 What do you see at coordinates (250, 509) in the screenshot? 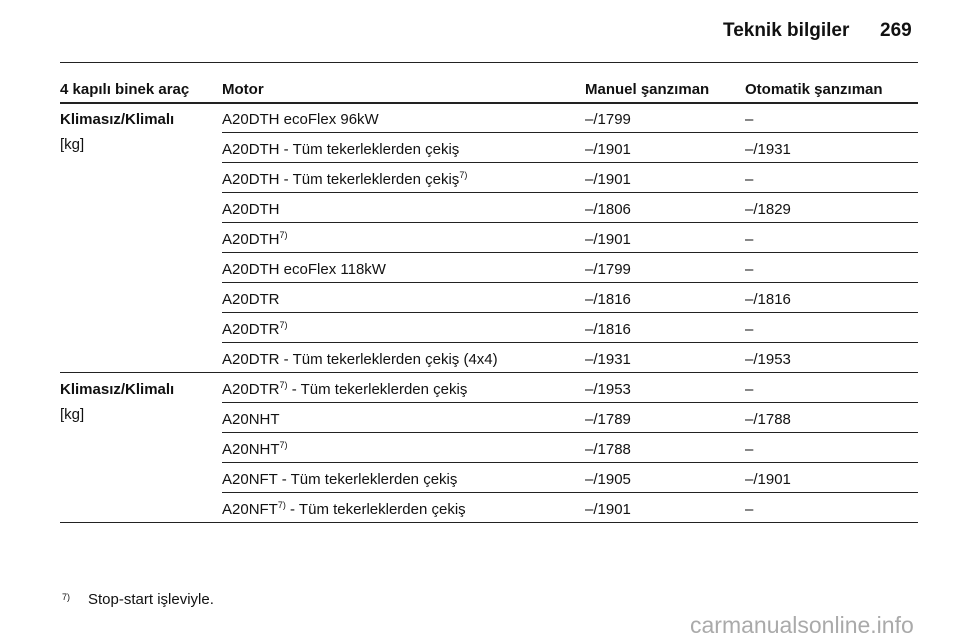
I see `motor-name: A20NFT` at bounding box center [250, 509].